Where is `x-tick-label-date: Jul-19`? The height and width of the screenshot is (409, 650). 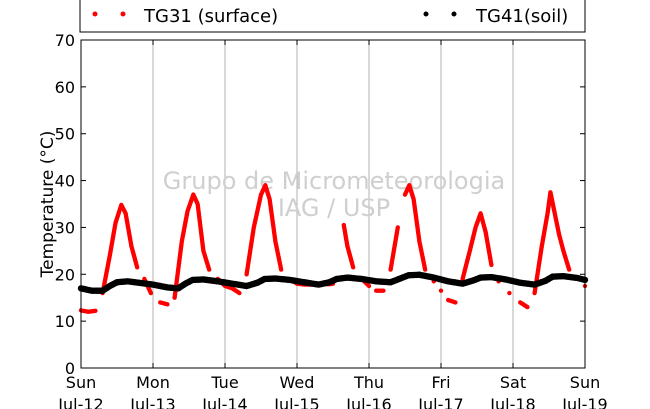
x-tick-label-date: Jul-19 is located at coordinates (584, 402).